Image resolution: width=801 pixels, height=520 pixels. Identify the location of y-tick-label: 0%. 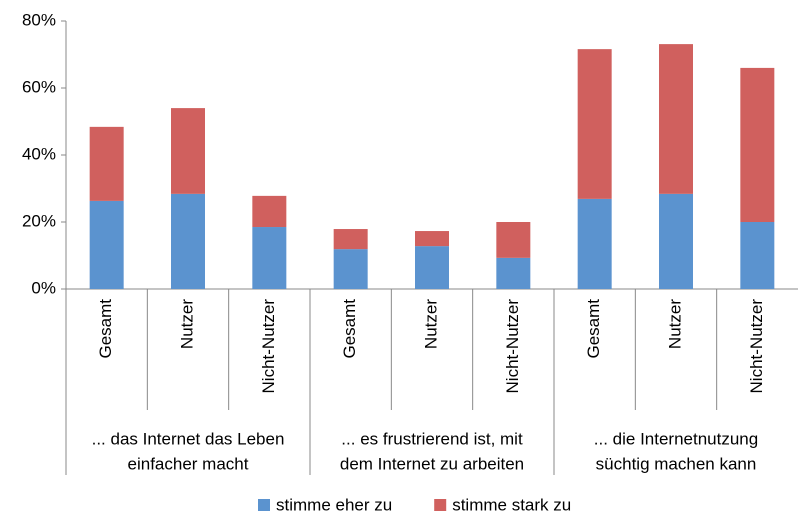
(43, 287).